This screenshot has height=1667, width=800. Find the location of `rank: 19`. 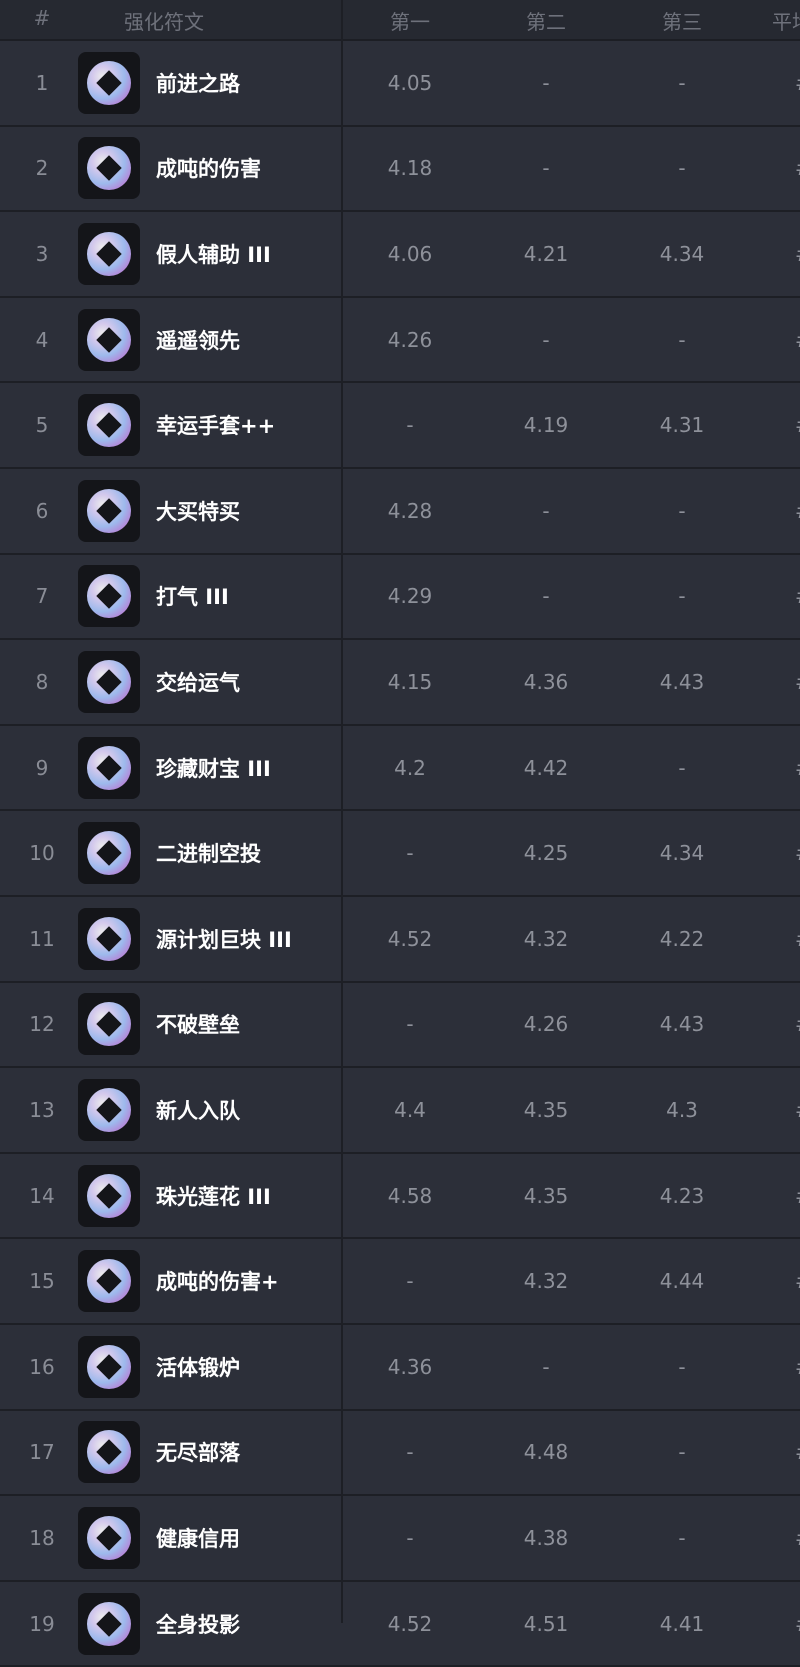

rank: 19 is located at coordinates (42, 1623).